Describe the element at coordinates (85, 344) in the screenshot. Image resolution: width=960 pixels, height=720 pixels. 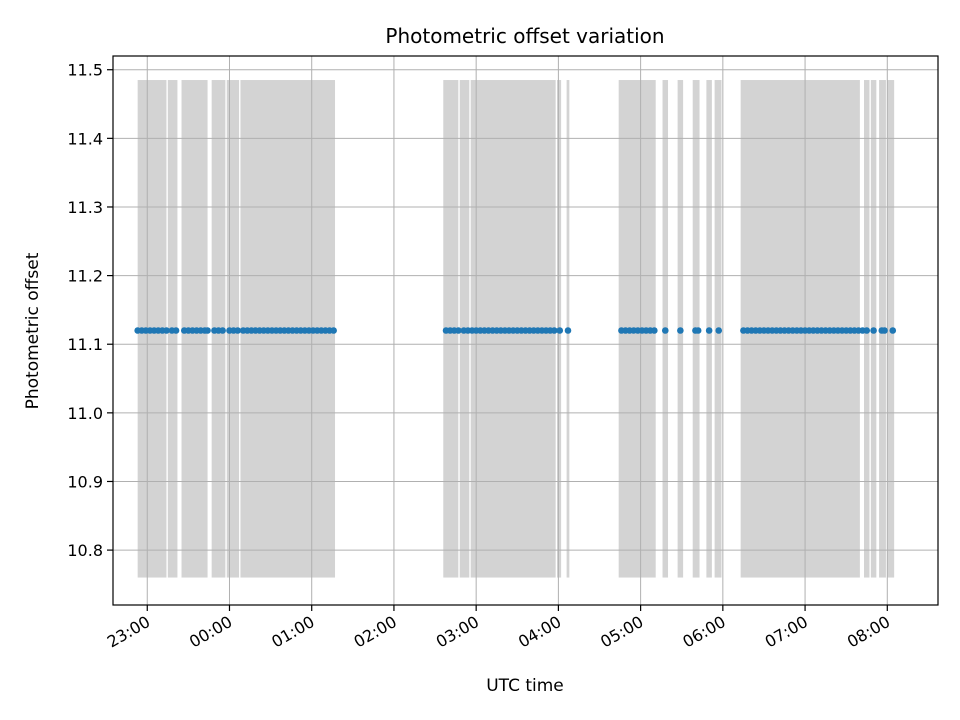
I see `y-tick-label-3: 11.1` at that location.